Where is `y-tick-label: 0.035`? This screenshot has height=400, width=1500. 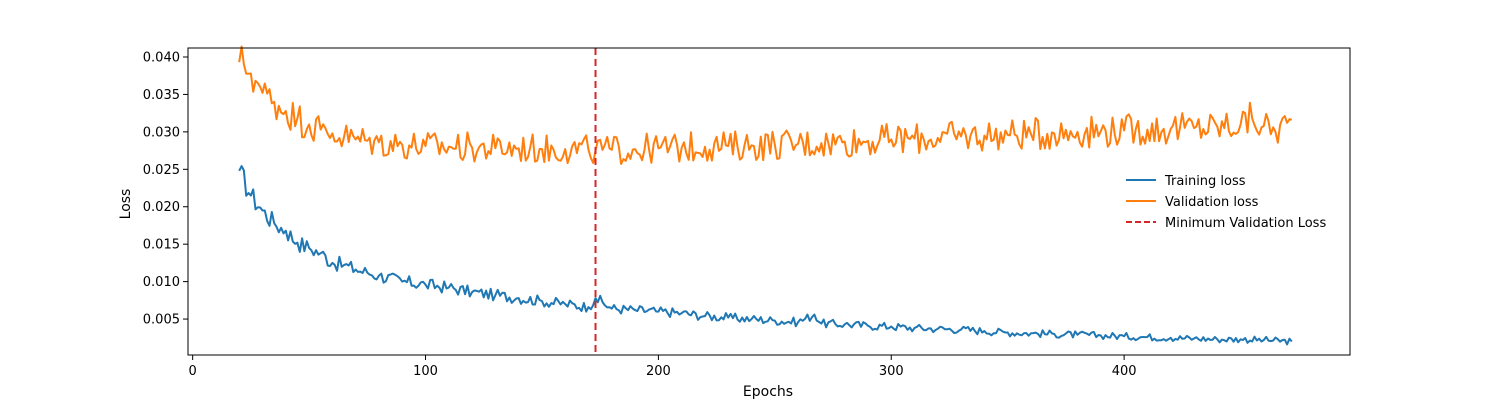
y-tick-label: 0.035 is located at coordinates (161, 95).